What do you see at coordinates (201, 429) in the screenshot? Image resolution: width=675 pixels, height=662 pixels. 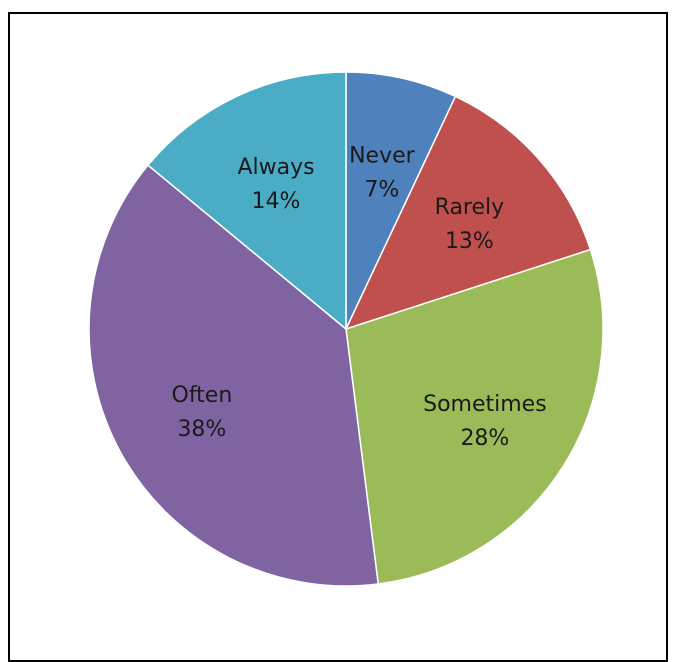 I see `slice-percent-label: 38%` at bounding box center [201, 429].